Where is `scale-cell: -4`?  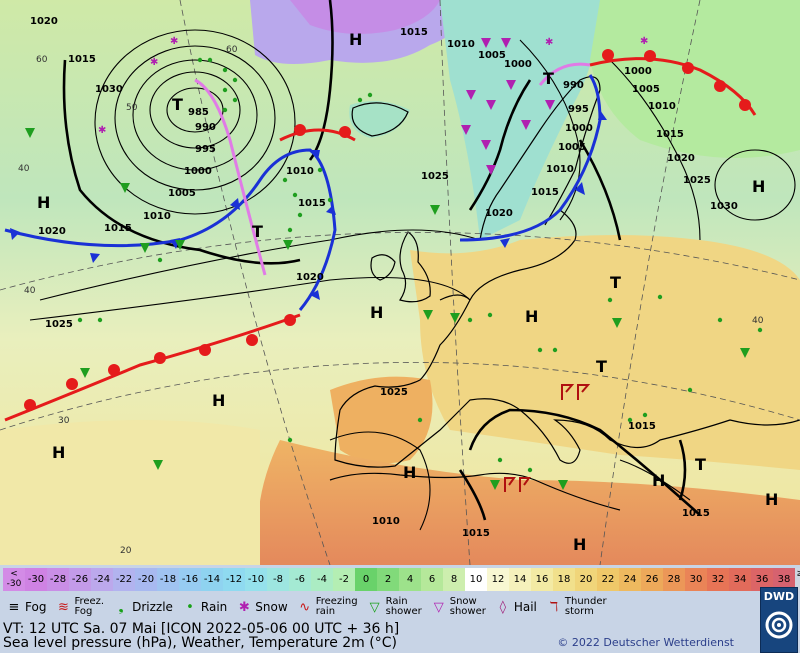 scale-cell: -4 is located at coordinates (322, 579).